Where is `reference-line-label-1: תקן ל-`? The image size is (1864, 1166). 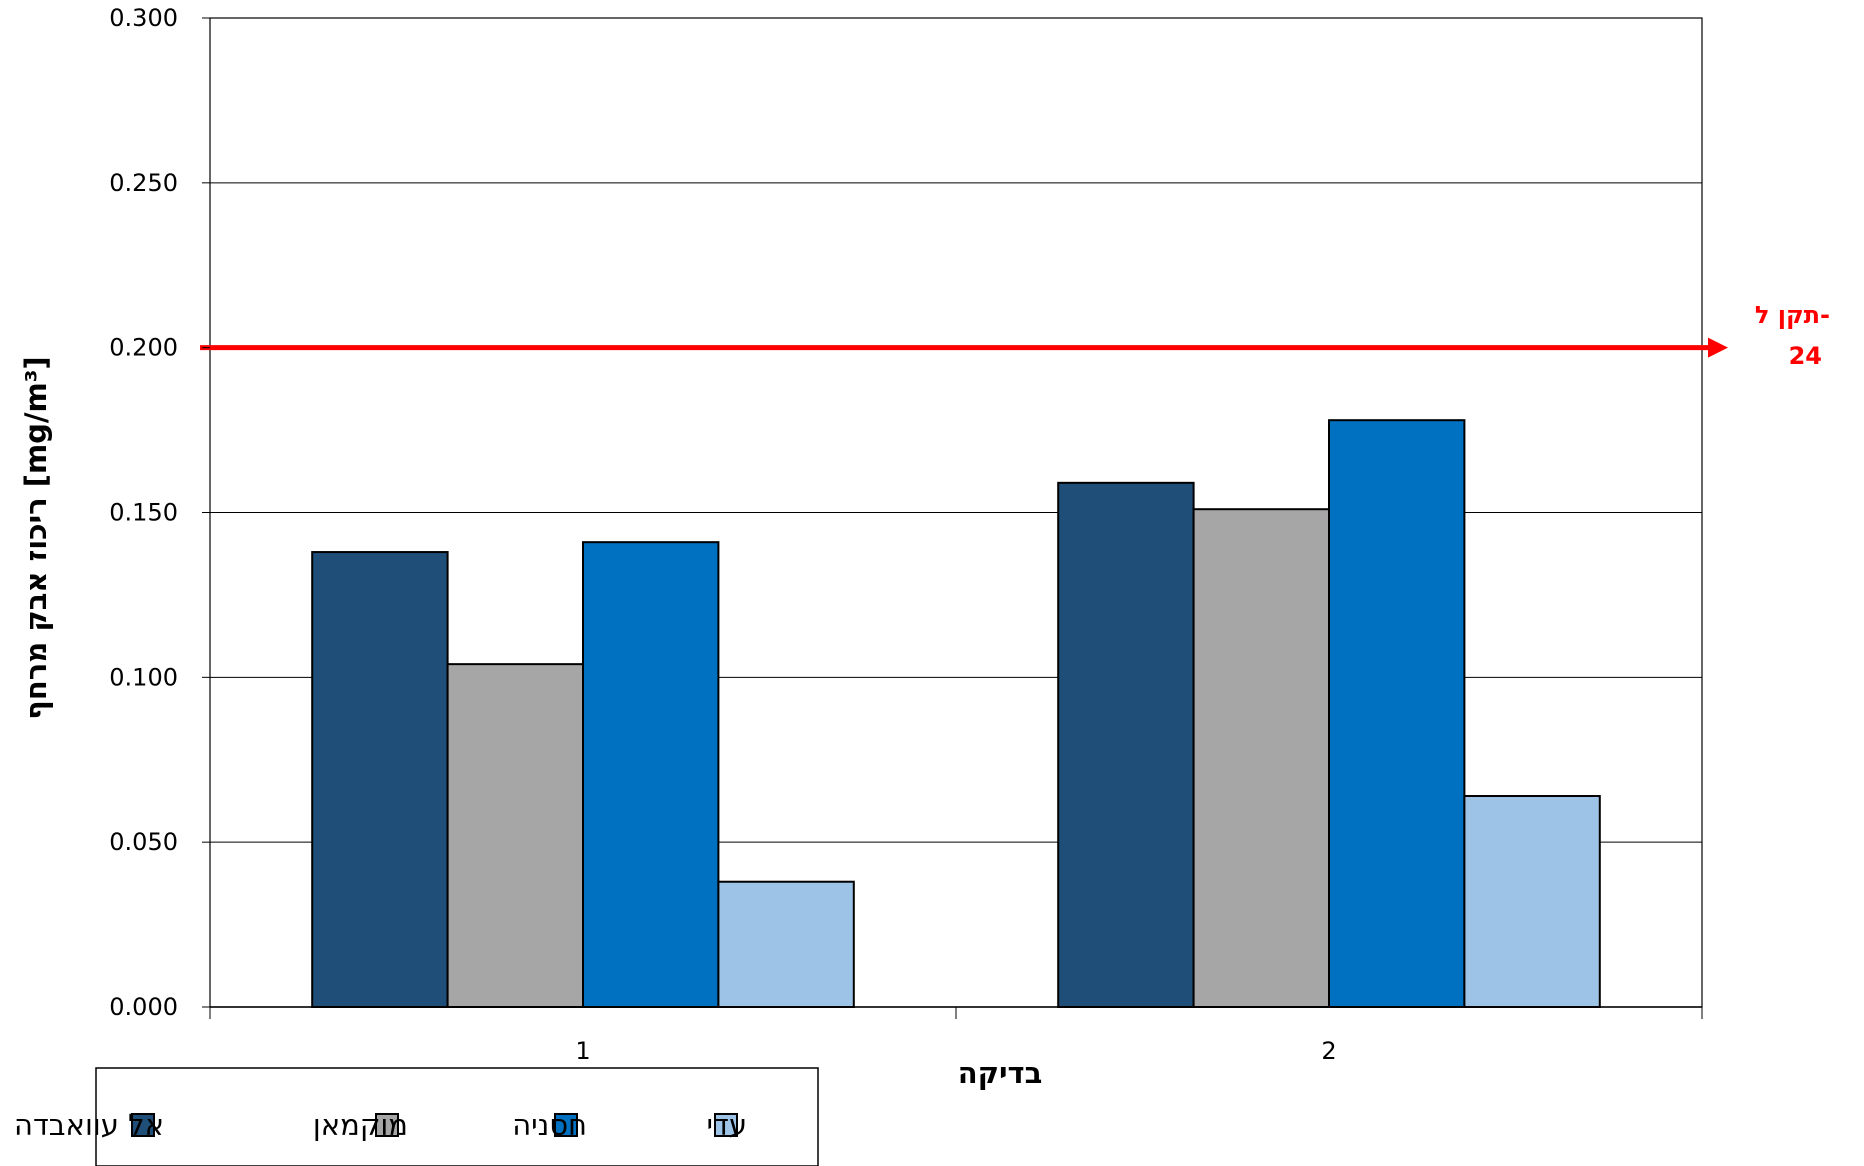 reference-line-label-1: תקן ל- is located at coordinates (1792, 315).